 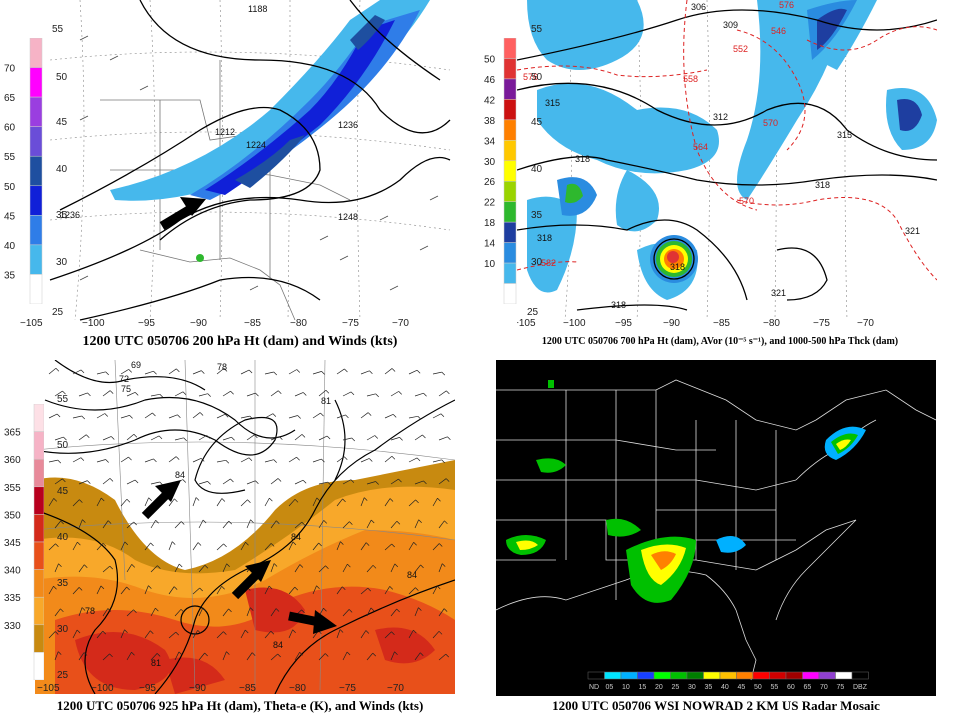 What do you see at coordinates (62, 262) in the screenshot?
I see `lat-label: 30` at bounding box center [62, 262].